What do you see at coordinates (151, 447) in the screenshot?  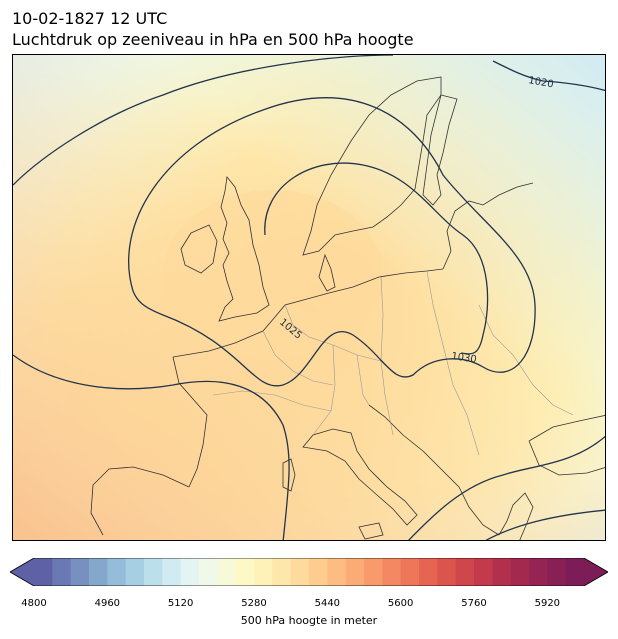 I see `isobar-lower` at bounding box center [151, 447].